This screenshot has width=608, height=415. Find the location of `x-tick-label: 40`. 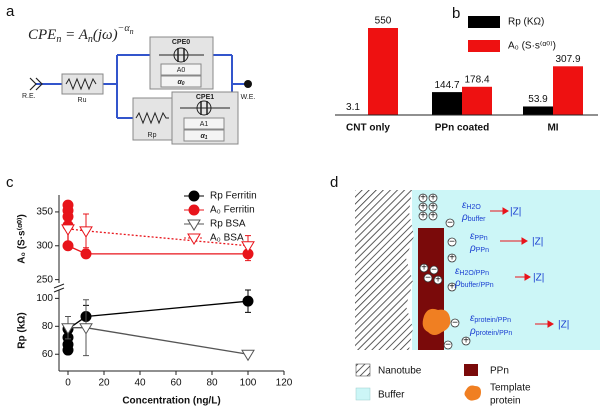

x-tick-label: 40 is located at coordinates (140, 383).